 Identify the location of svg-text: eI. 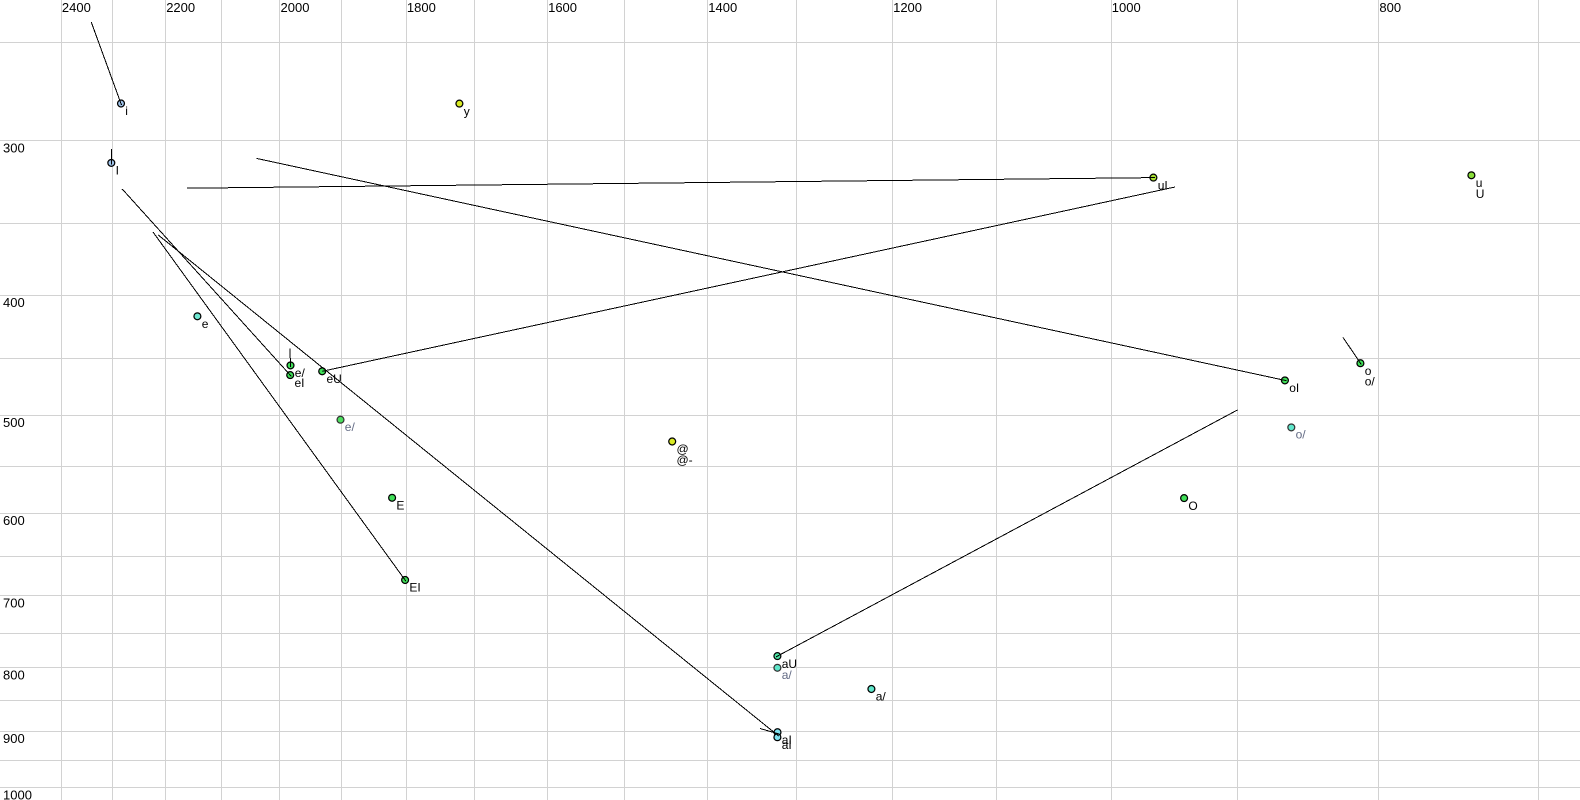
(300, 383).